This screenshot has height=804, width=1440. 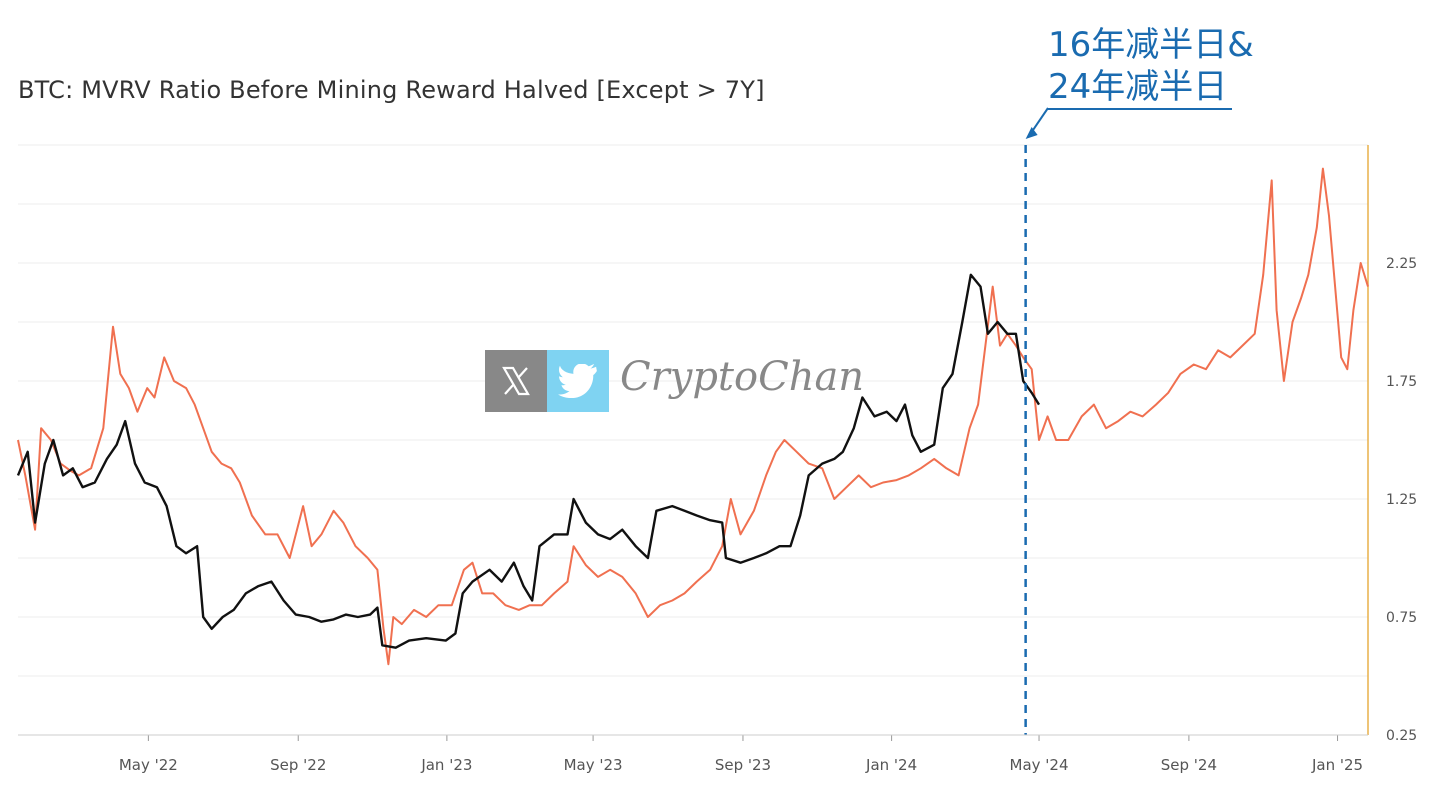 I want to click on halving-annotation-line2: 24年减半日, so click(x=1138, y=87).